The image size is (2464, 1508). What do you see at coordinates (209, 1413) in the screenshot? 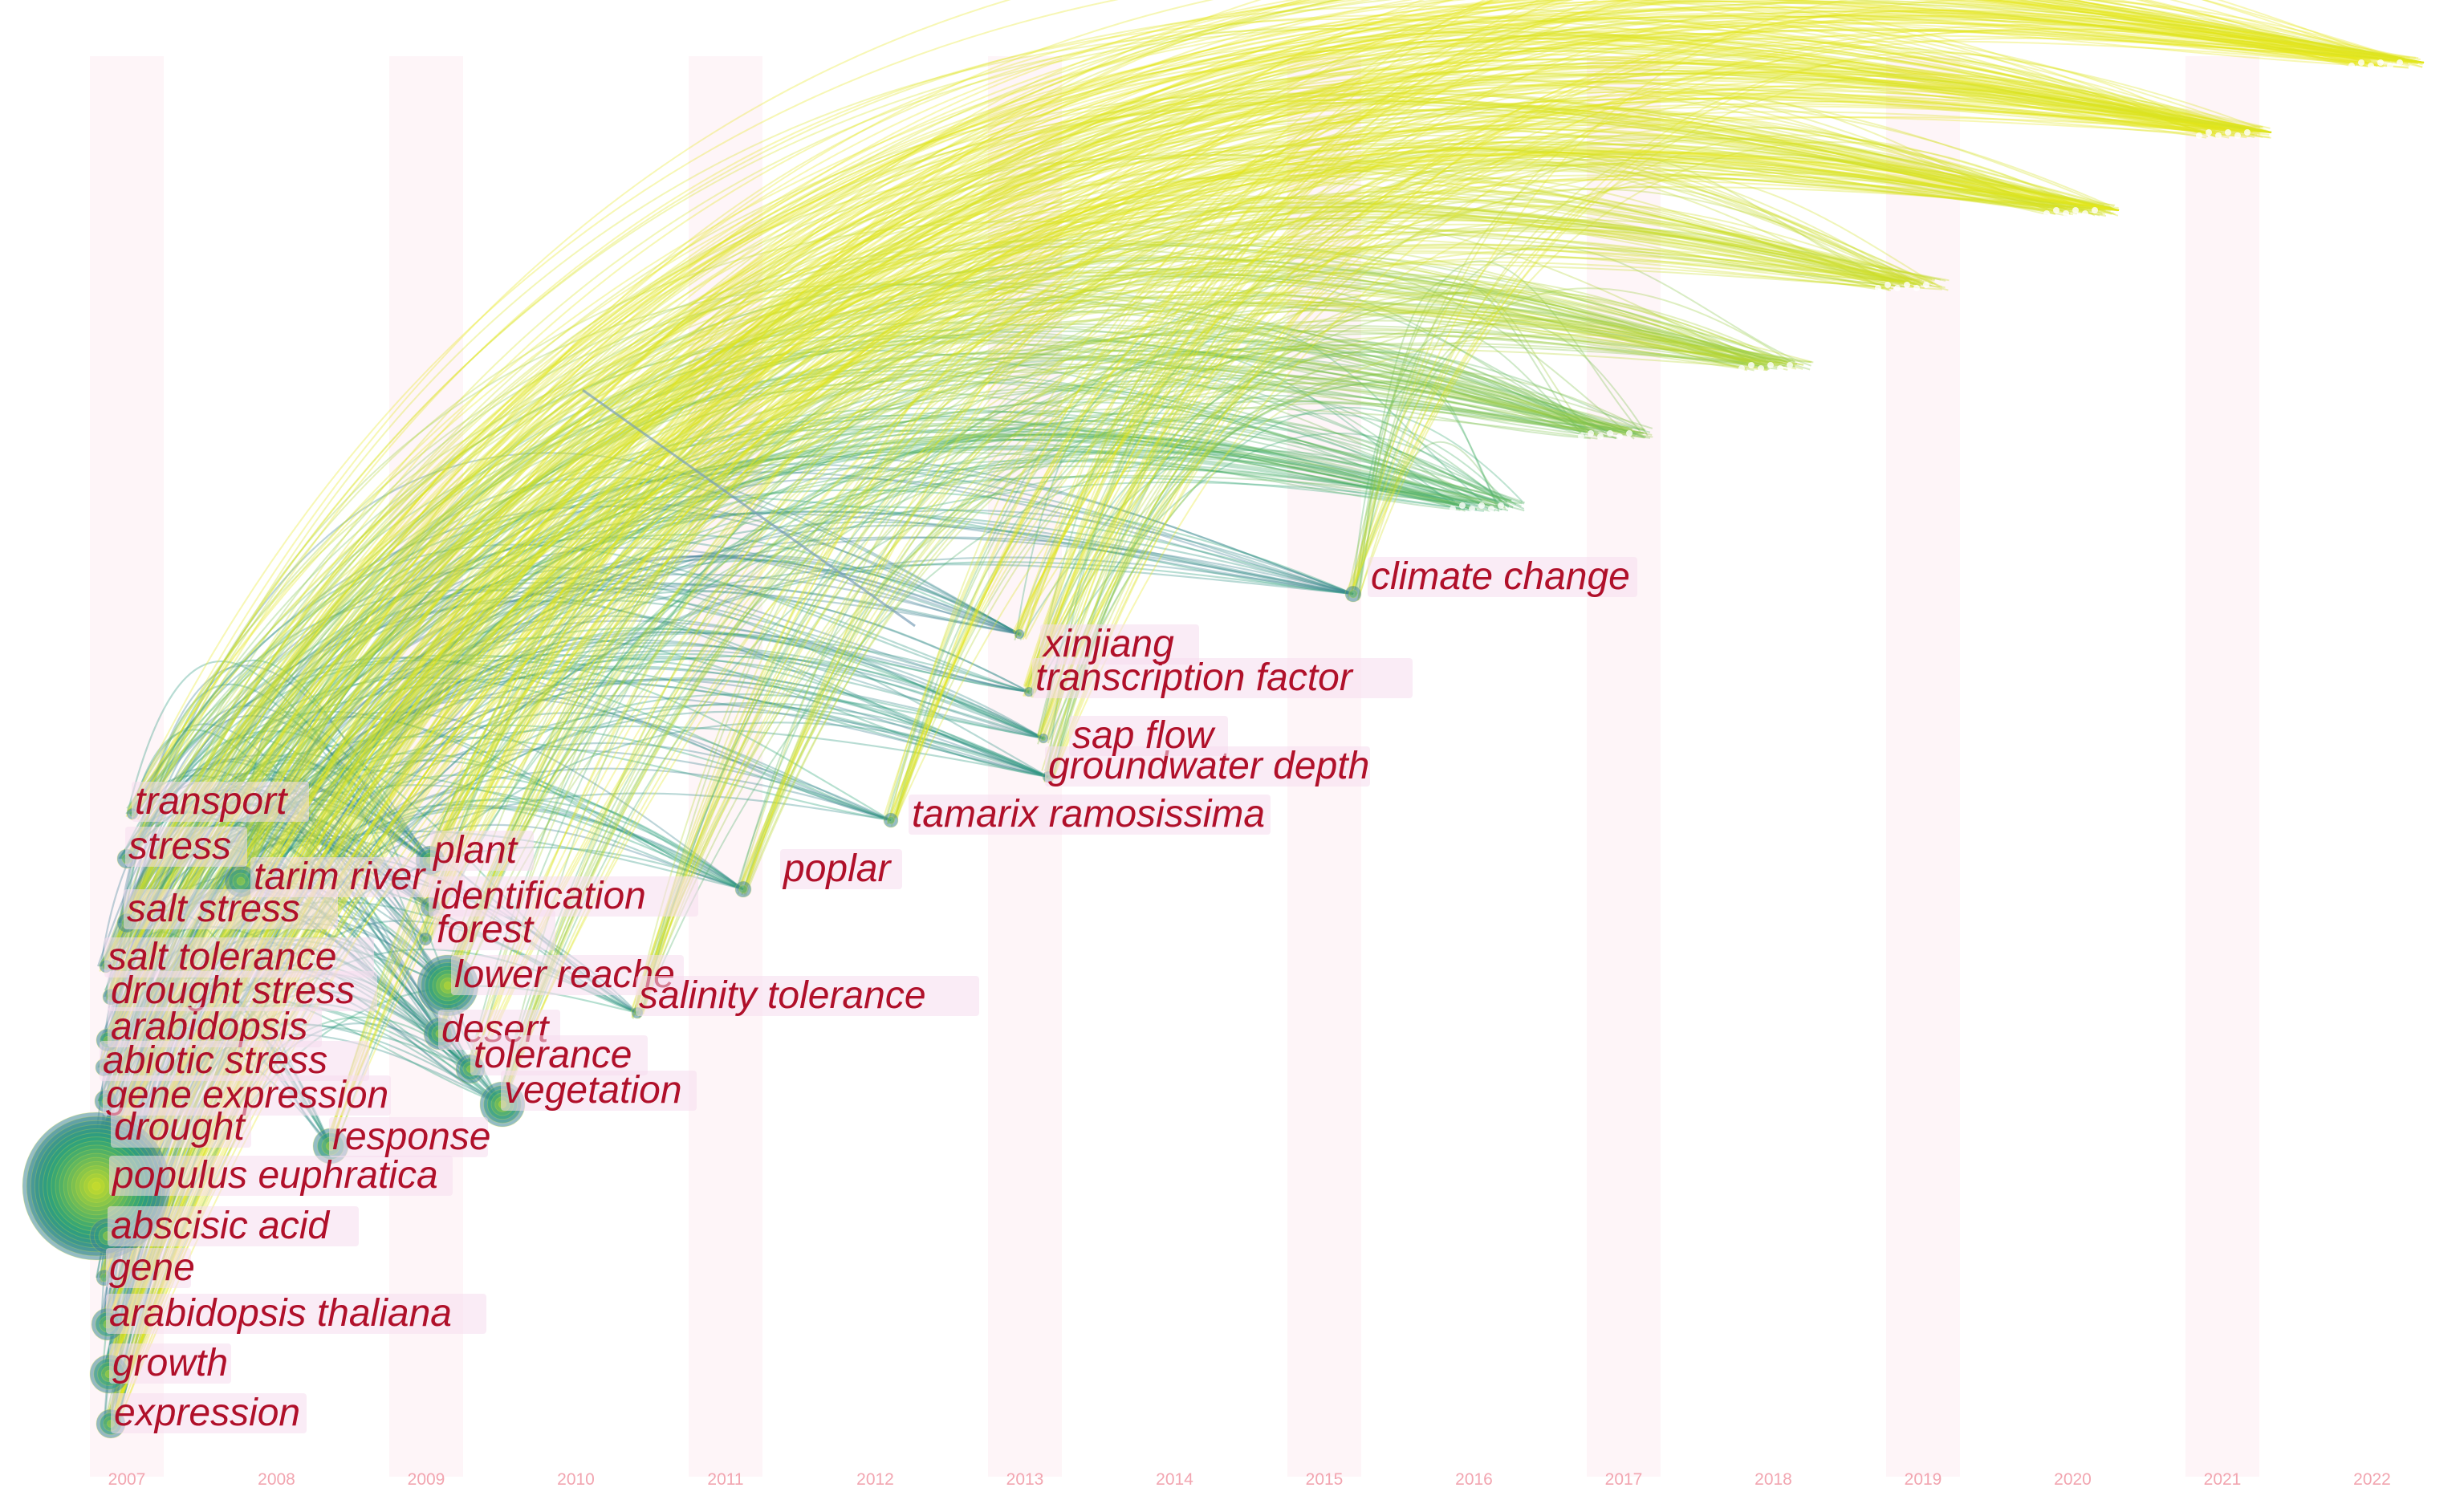
I see `keyword-expression: expression` at bounding box center [209, 1413].